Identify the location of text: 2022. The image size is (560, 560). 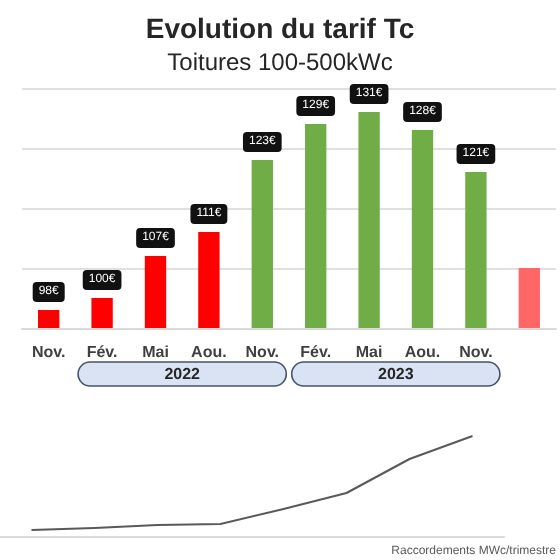
(183, 374).